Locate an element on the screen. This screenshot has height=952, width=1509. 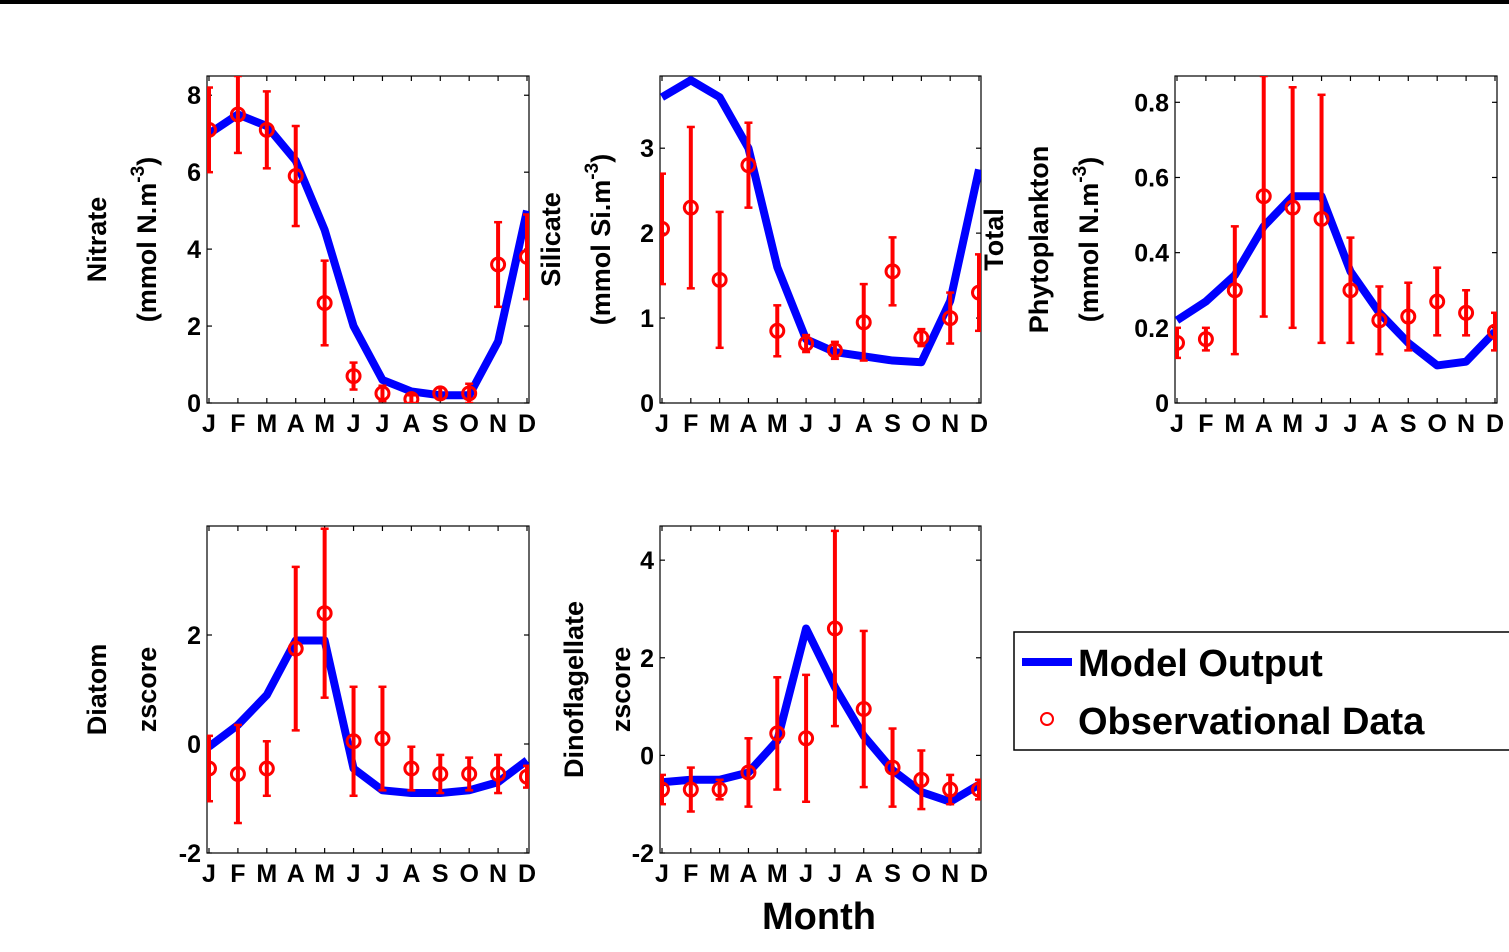
legend: Model Output Observational Data is located at coordinates (1261, 691).